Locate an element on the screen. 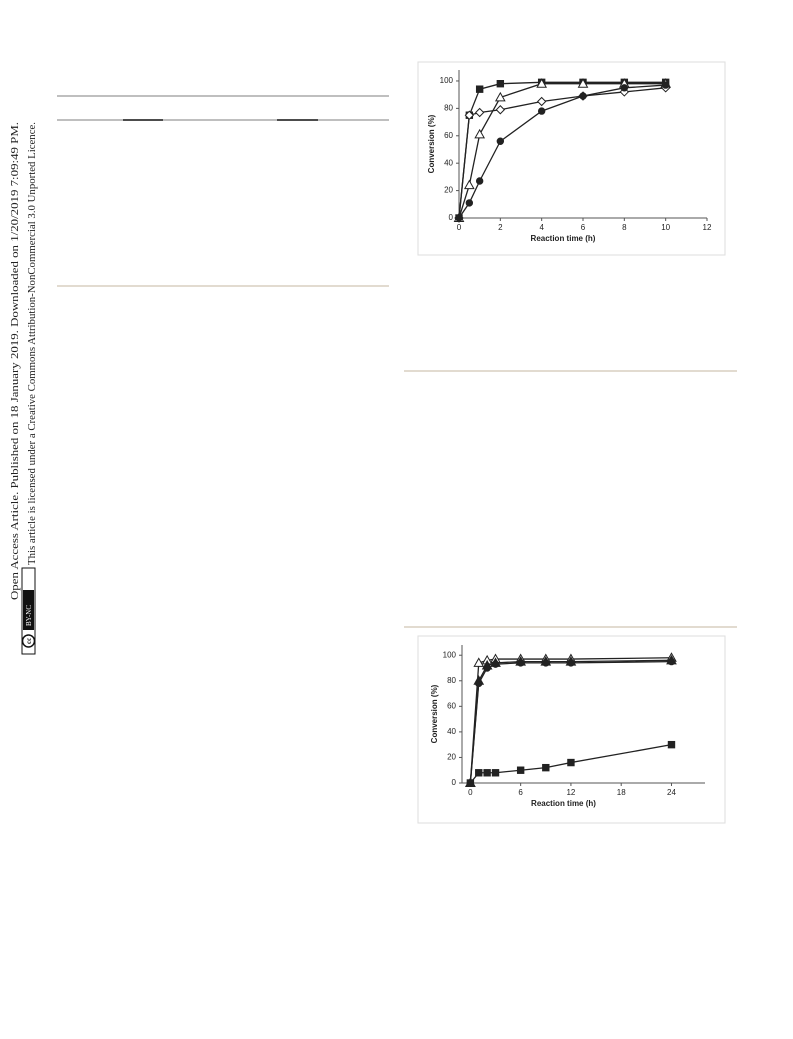 The width and height of the screenshot is (793, 1039). x-tick-label: 18 is located at coordinates (621, 792).